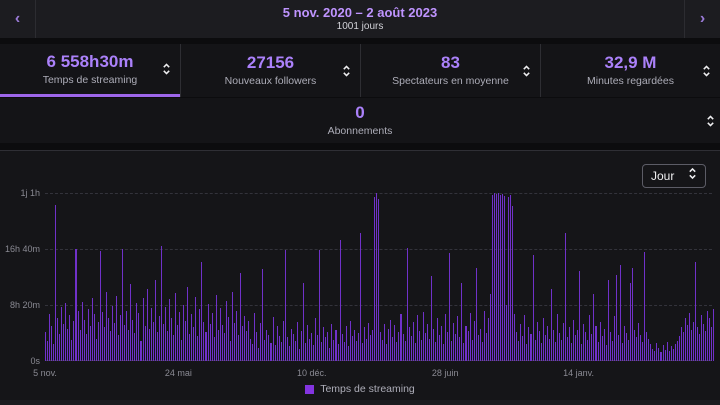 The height and width of the screenshot is (405, 720). What do you see at coordinates (90, 70) in the screenshot?
I see `stat-tile-temps-de-streaming: 6 558h30m Temps de streaming` at bounding box center [90, 70].